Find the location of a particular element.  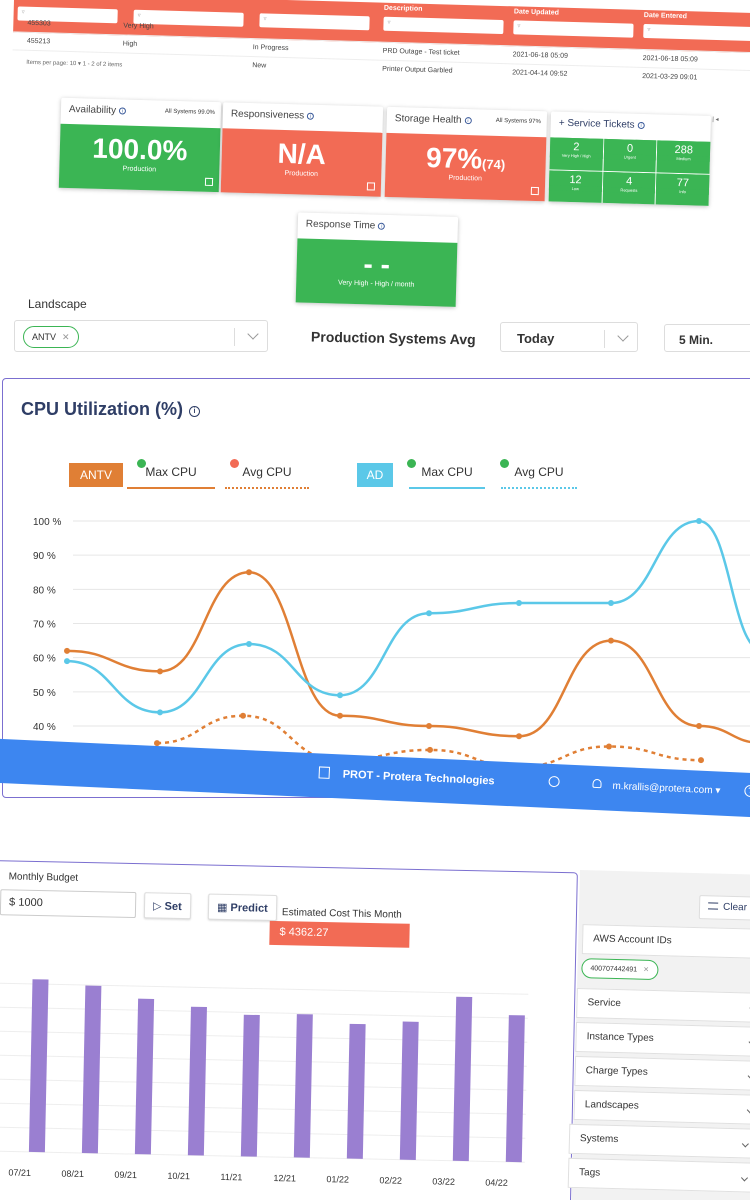

service-filter: Service is located at coordinates (663, 1005).